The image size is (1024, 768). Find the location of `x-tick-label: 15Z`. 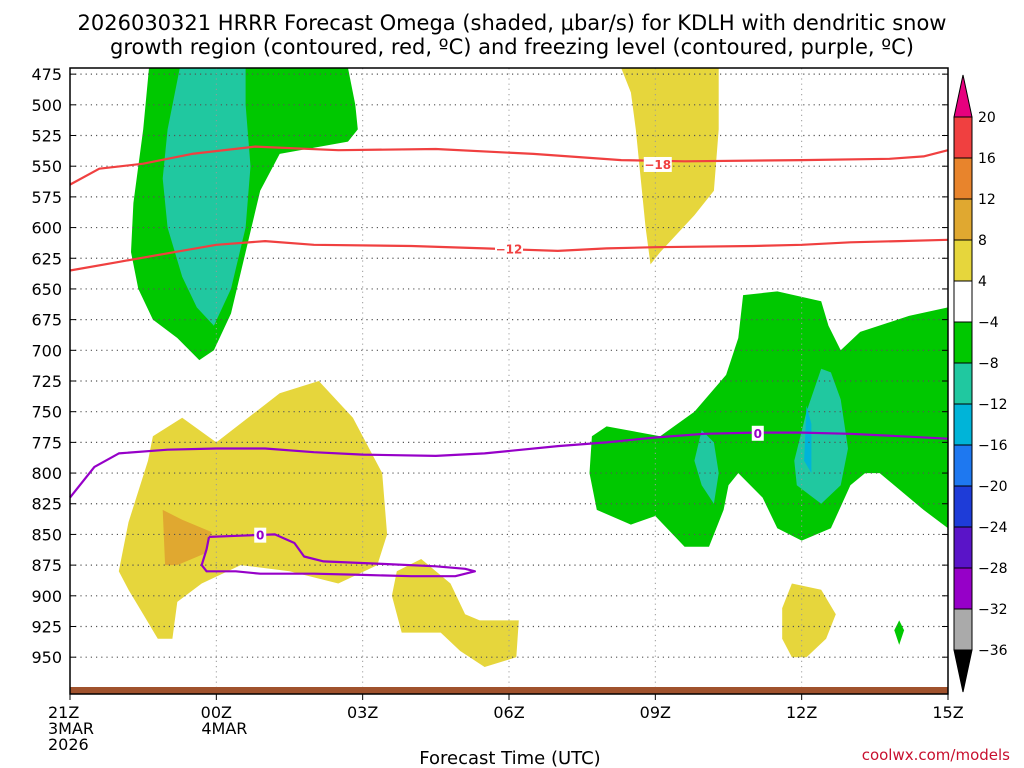

x-tick-label: 15Z is located at coordinates (947, 712).